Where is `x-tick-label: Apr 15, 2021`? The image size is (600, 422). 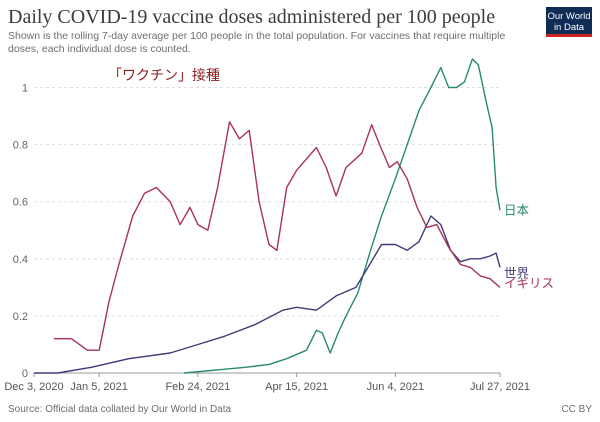 x-tick-label: Apr 15, 2021 is located at coordinates (296, 387).